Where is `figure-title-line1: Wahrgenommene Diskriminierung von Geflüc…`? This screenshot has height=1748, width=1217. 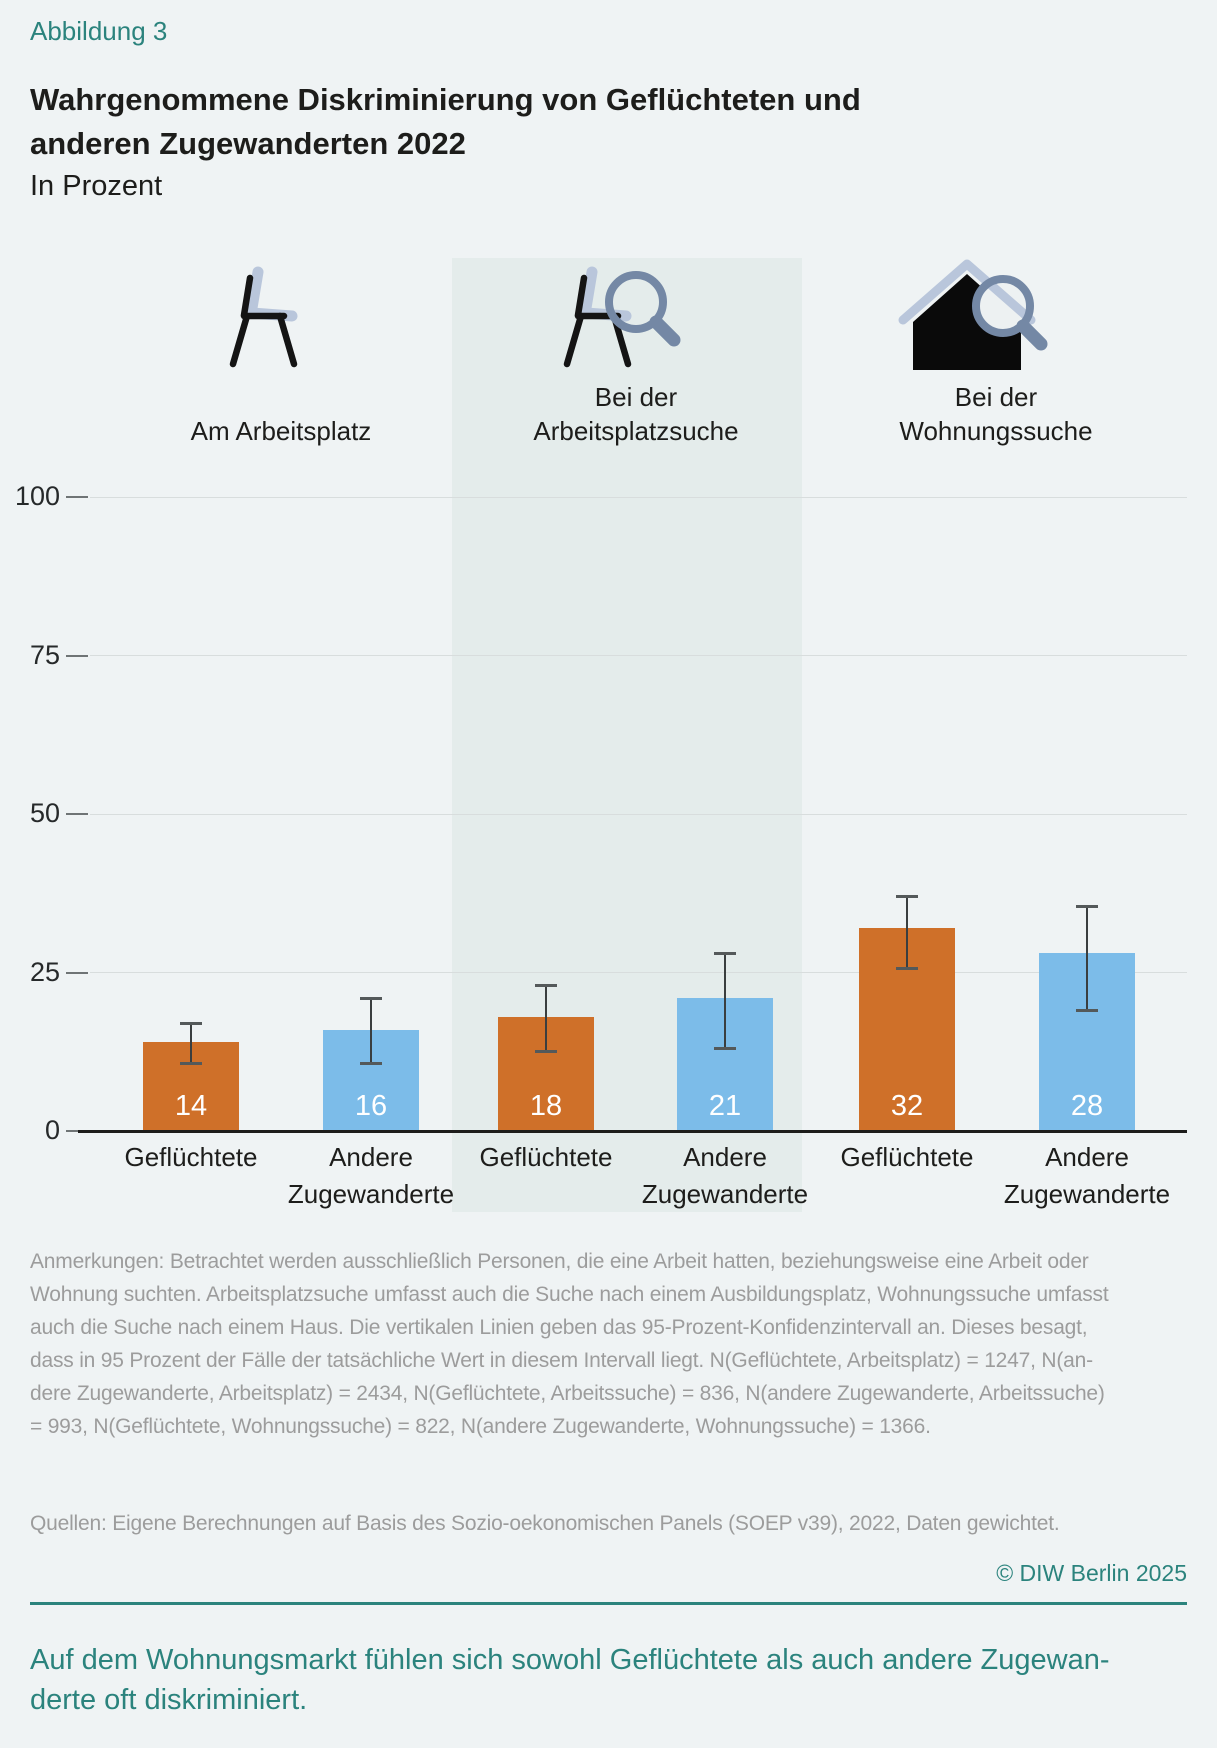
figure-title-line1: Wahrgenommene Diskriminierung von Geflüc… is located at coordinates (445, 99).